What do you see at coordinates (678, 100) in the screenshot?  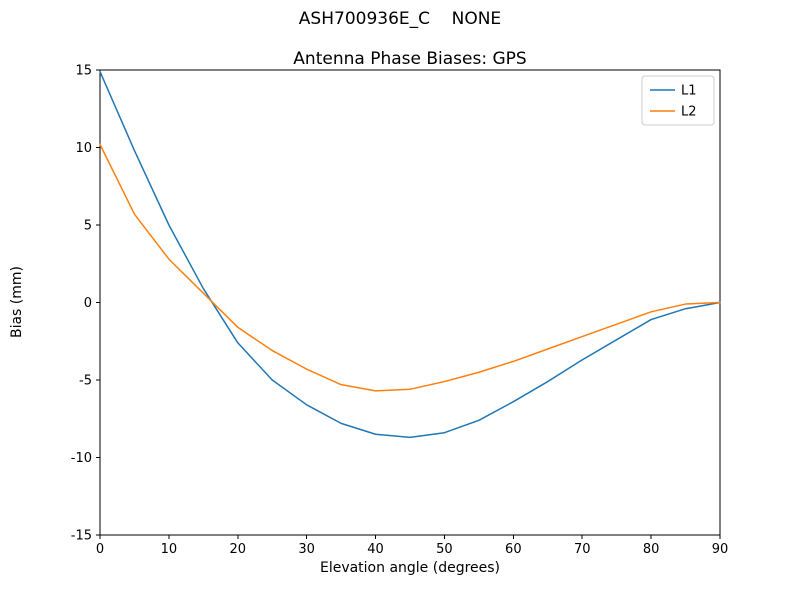 I see `legend-box` at bounding box center [678, 100].